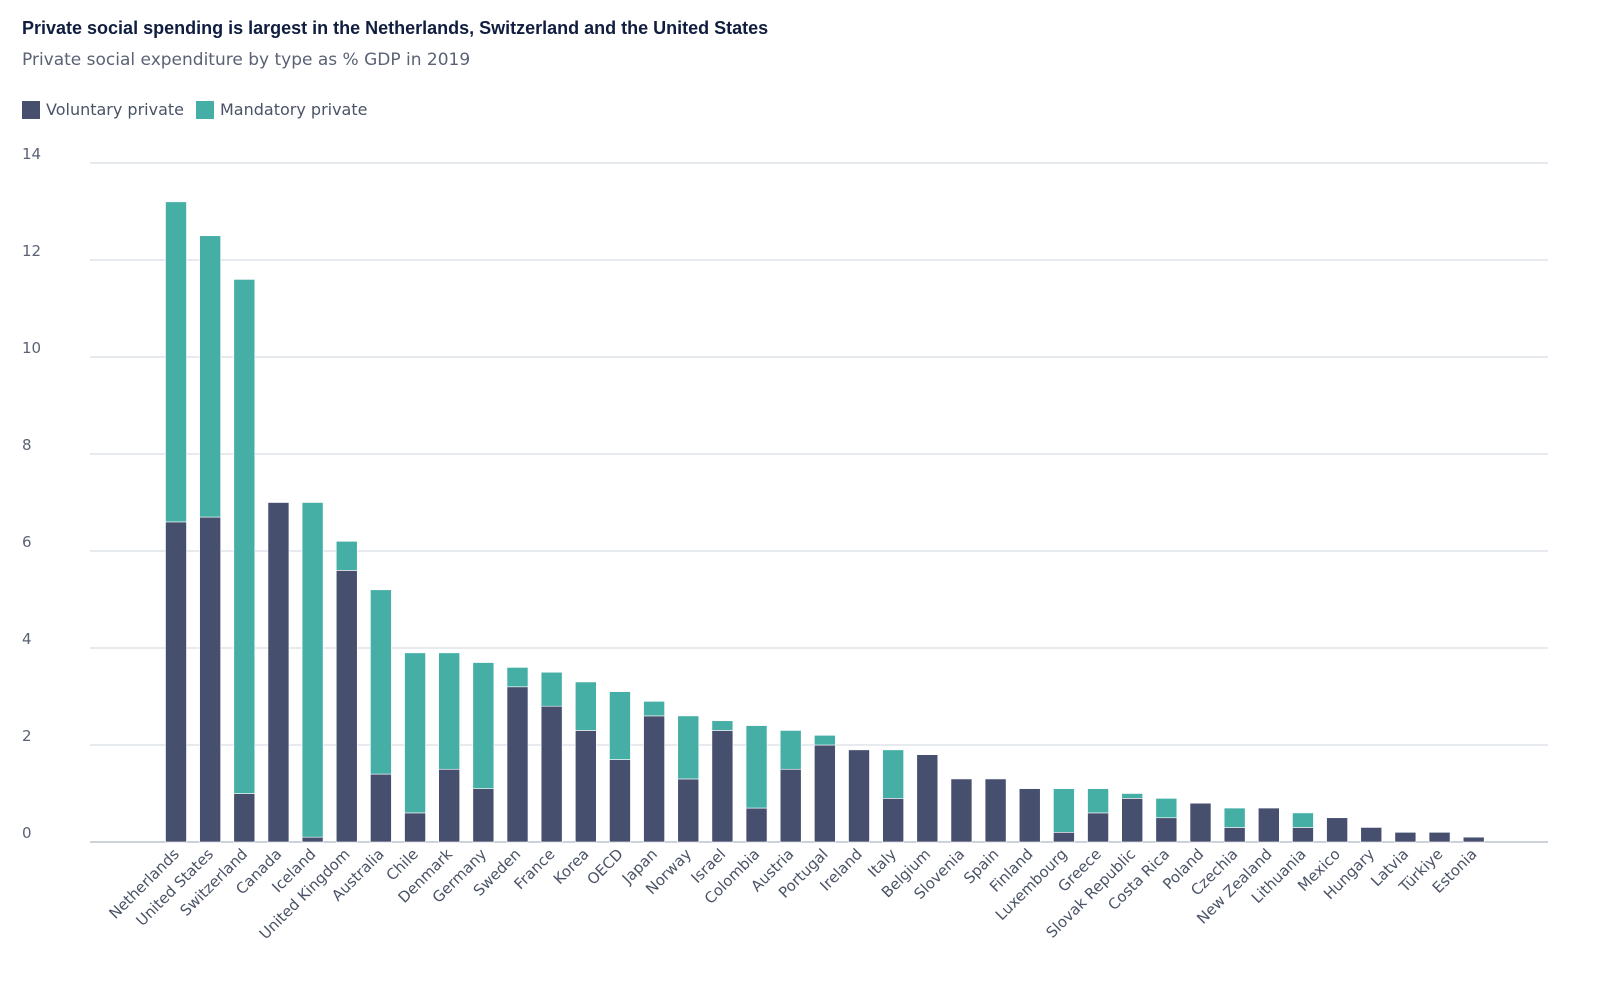 This screenshot has width=1600, height=1001. Describe the element at coordinates (31, 251) in the screenshot. I see `y-tick-label: 12` at that location.